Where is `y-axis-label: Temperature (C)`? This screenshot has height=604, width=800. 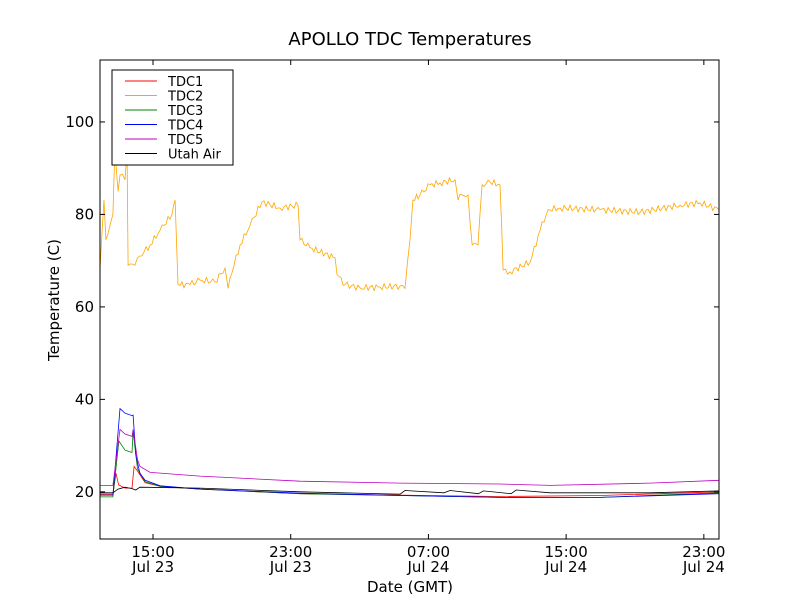 y-axis-label: Temperature (C) is located at coordinates (54, 300).